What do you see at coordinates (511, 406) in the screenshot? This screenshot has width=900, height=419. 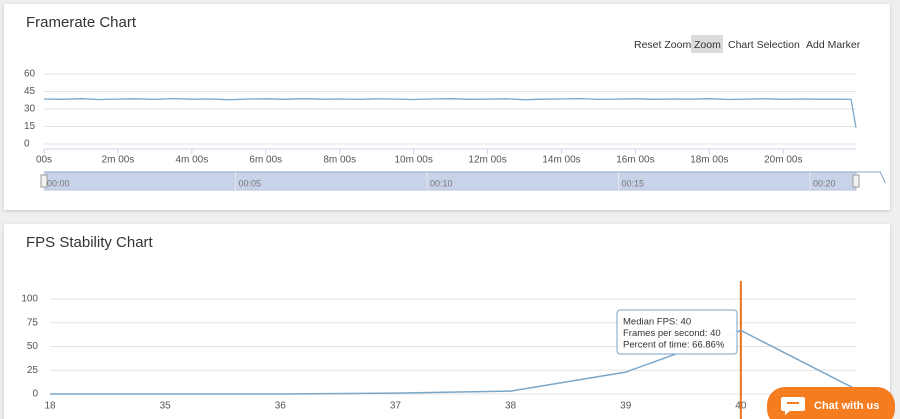 I see `x-tick-label: 38` at bounding box center [511, 406].